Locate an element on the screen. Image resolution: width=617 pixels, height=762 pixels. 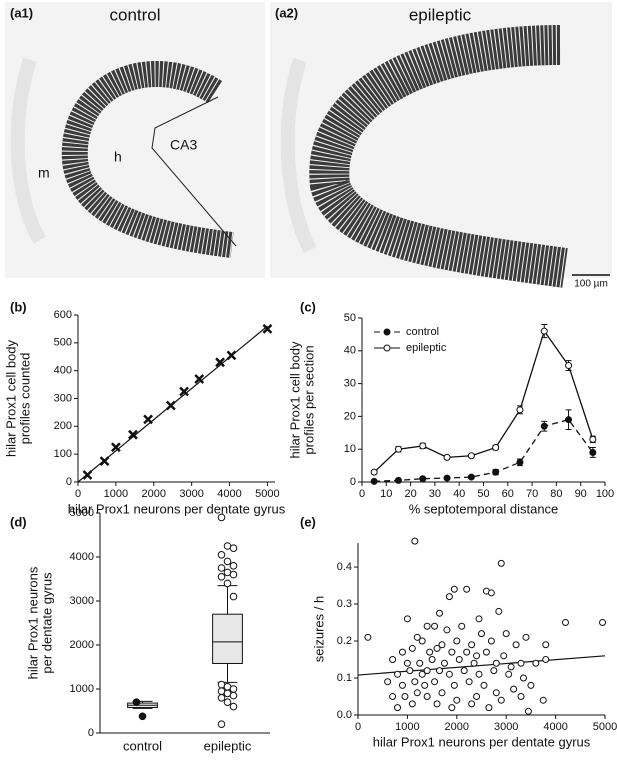
y-tick-label: 20 is located at coordinates (350, 416).